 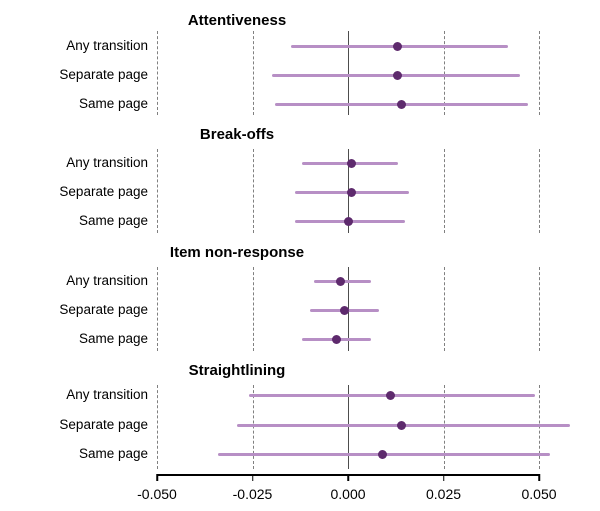 What do you see at coordinates (237, 252) in the screenshot?
I see `panel-title: Item non-response` at bounding box center [237, 252].